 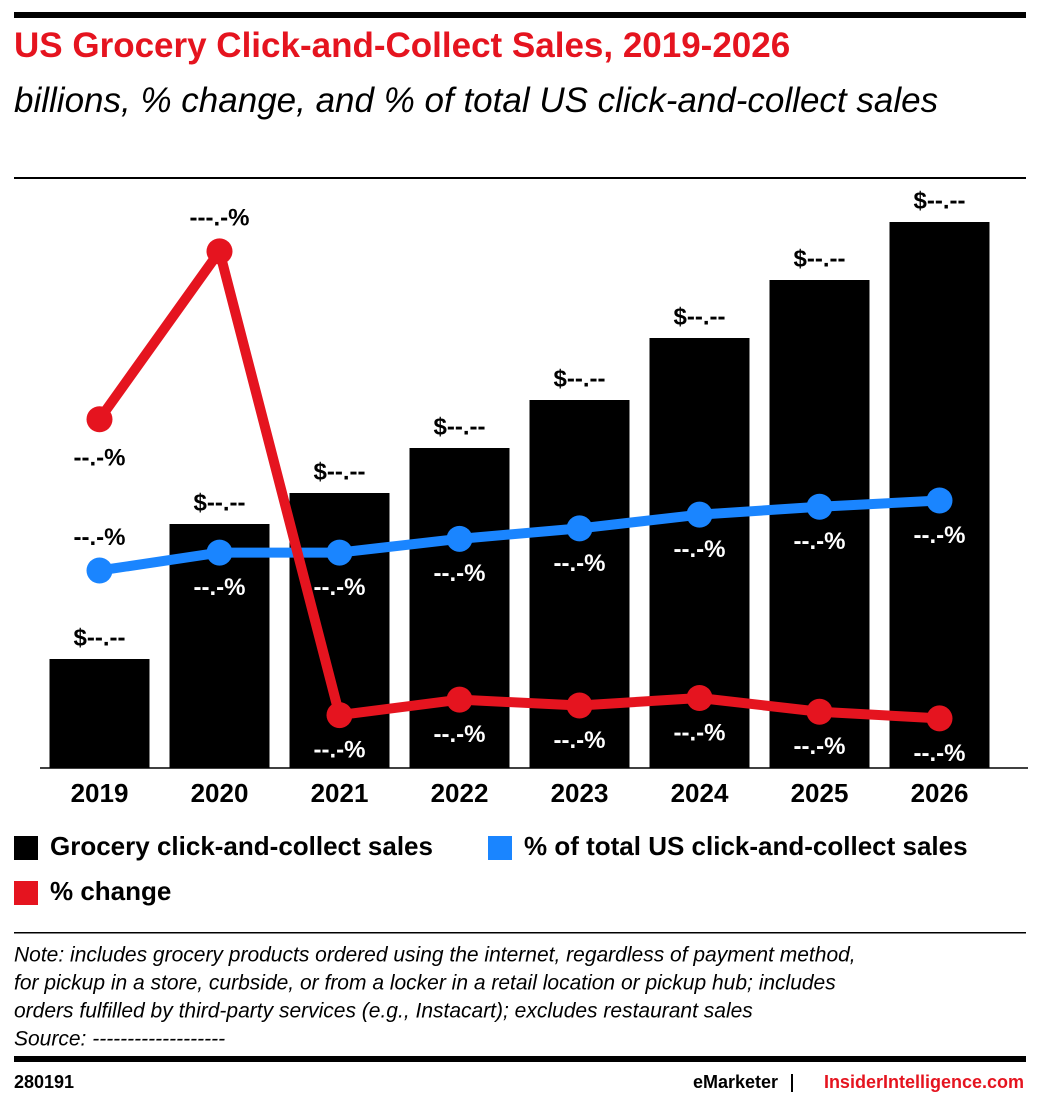 What do you see at coordinates (220, 793) in the screenshot?
I see `x-tick-label: 2020` at bounding box center [220, 793].